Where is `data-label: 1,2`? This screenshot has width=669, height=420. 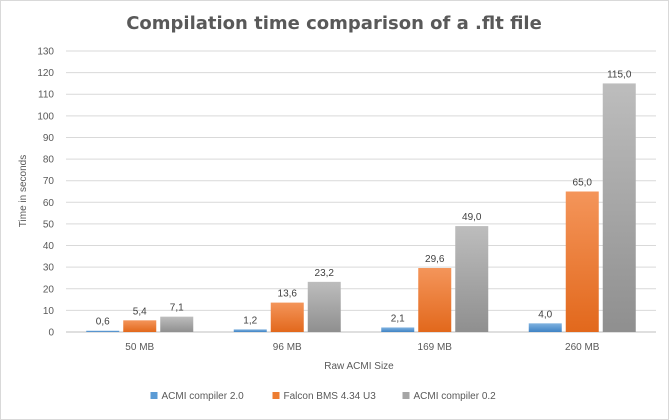 data-label: 1,2 is located at coordinates (250, 320).